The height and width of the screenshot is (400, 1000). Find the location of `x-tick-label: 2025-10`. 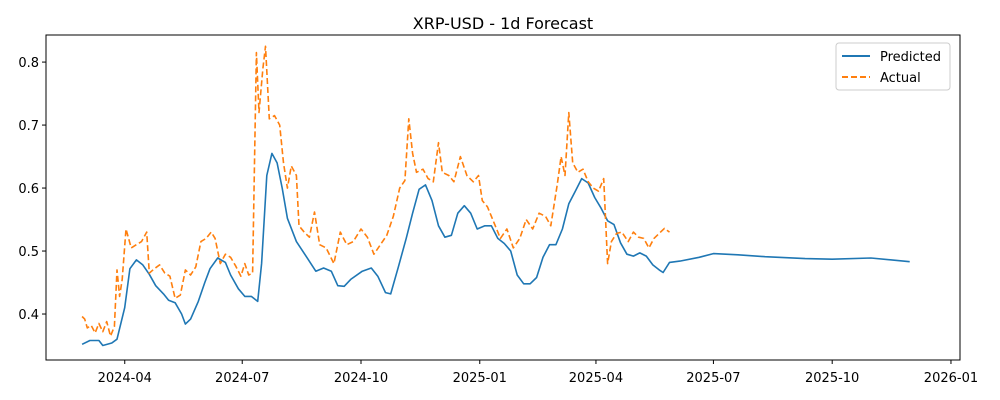

x-tick-label: 2025-10 is located at coordinates (832, 378).